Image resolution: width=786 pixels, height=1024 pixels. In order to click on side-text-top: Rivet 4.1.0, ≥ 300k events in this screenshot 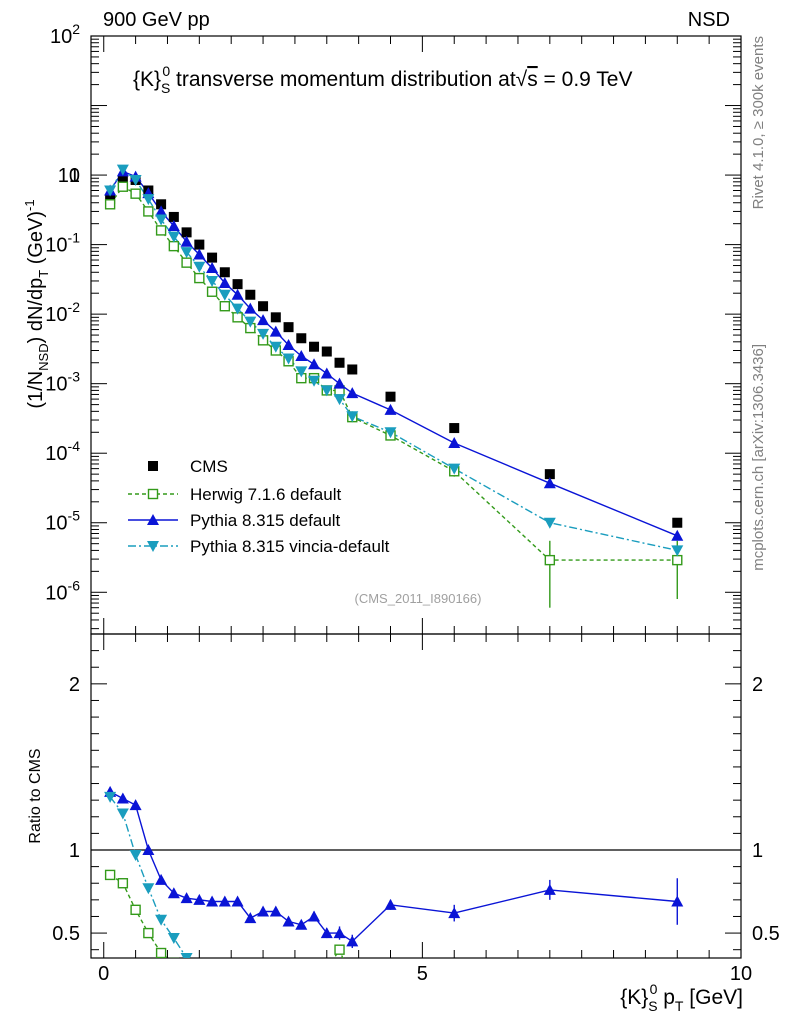, I will do `click(758, 122)`.